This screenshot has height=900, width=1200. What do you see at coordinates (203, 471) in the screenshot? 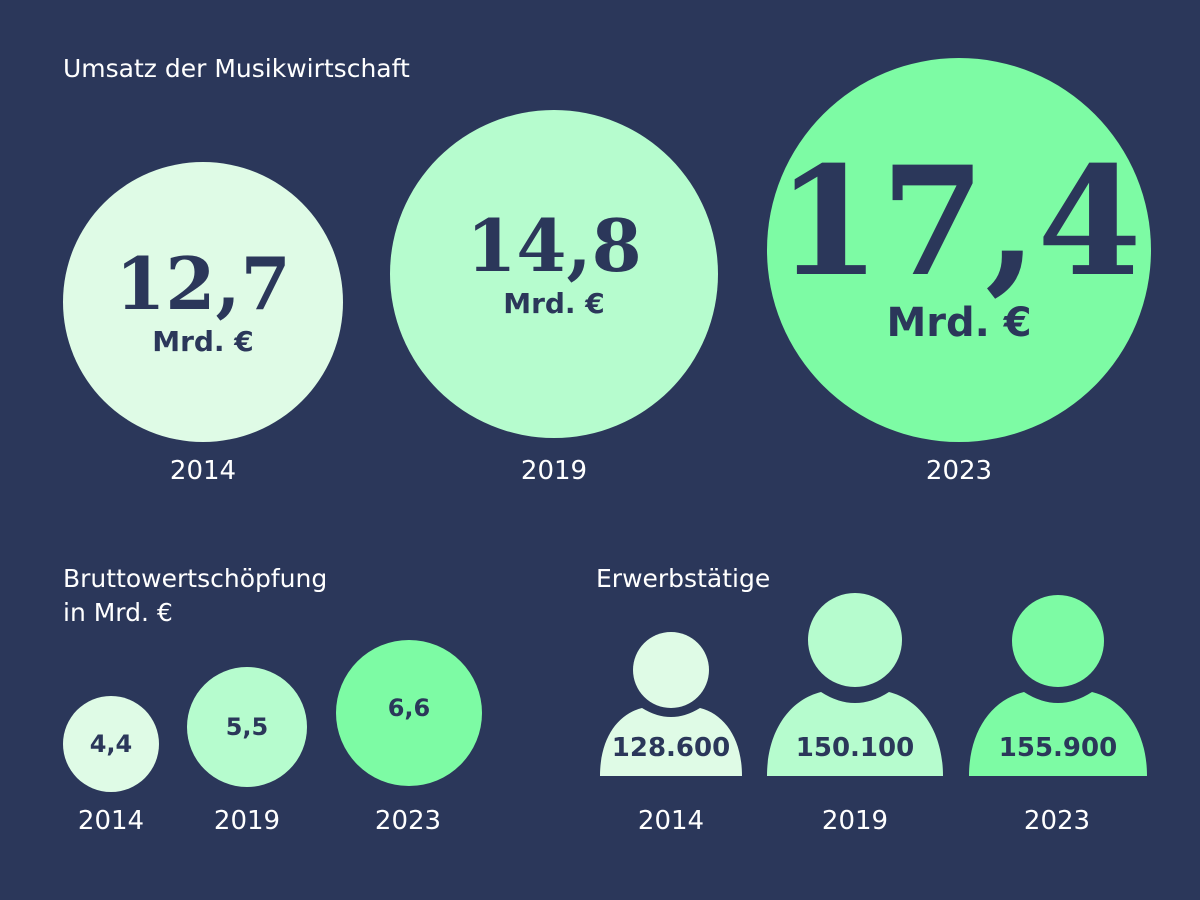
I see `umsatz-year-2014: 2014` at bounding box center [203, 471].